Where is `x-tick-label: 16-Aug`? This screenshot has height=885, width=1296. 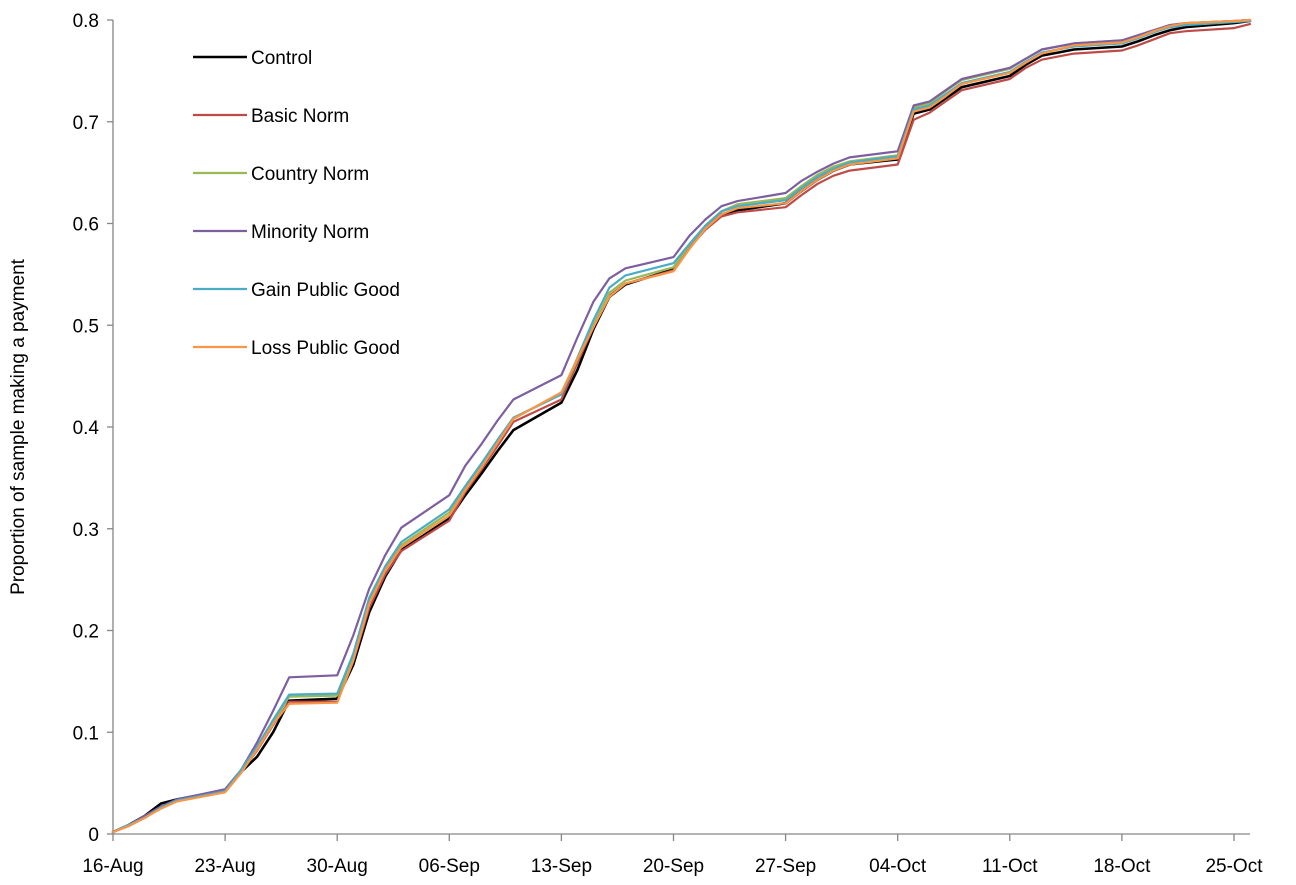
x-tick-label: 16-Aug is located at coordinates (112, 866).